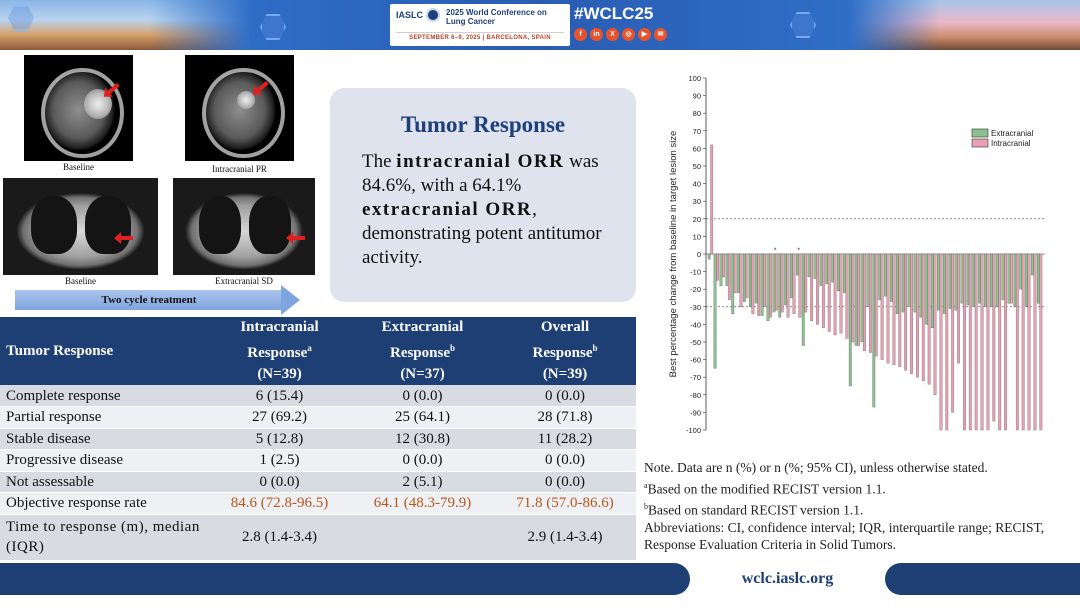 This screenshot has height=608, width=1080. Describe the element at coordinates (1012, 133) in the screenshot. I see `legend-label-extracranial: Extracranial` at that location.